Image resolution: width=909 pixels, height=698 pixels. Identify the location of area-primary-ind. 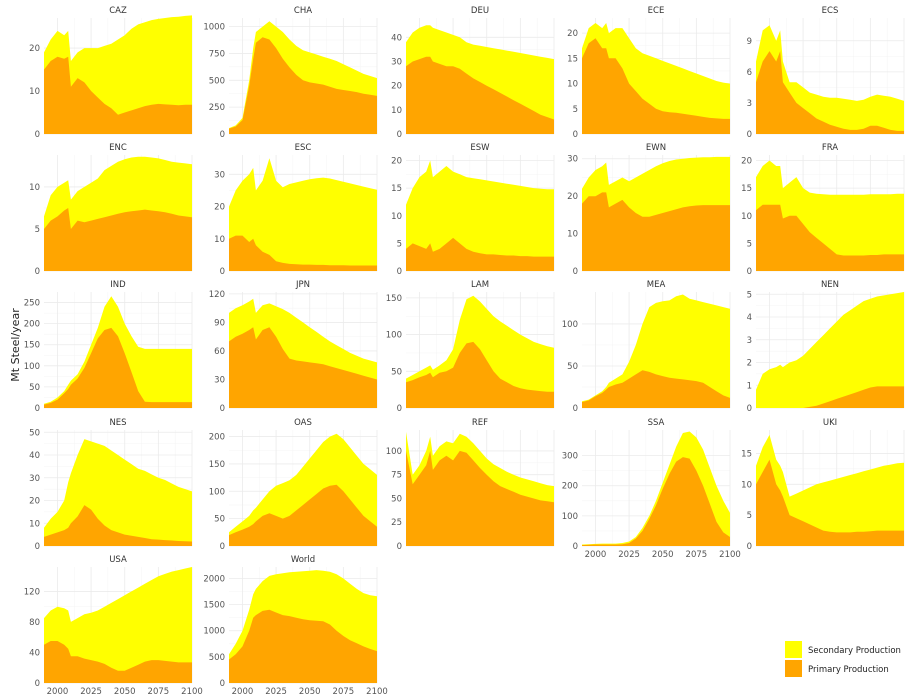
(118, 367).